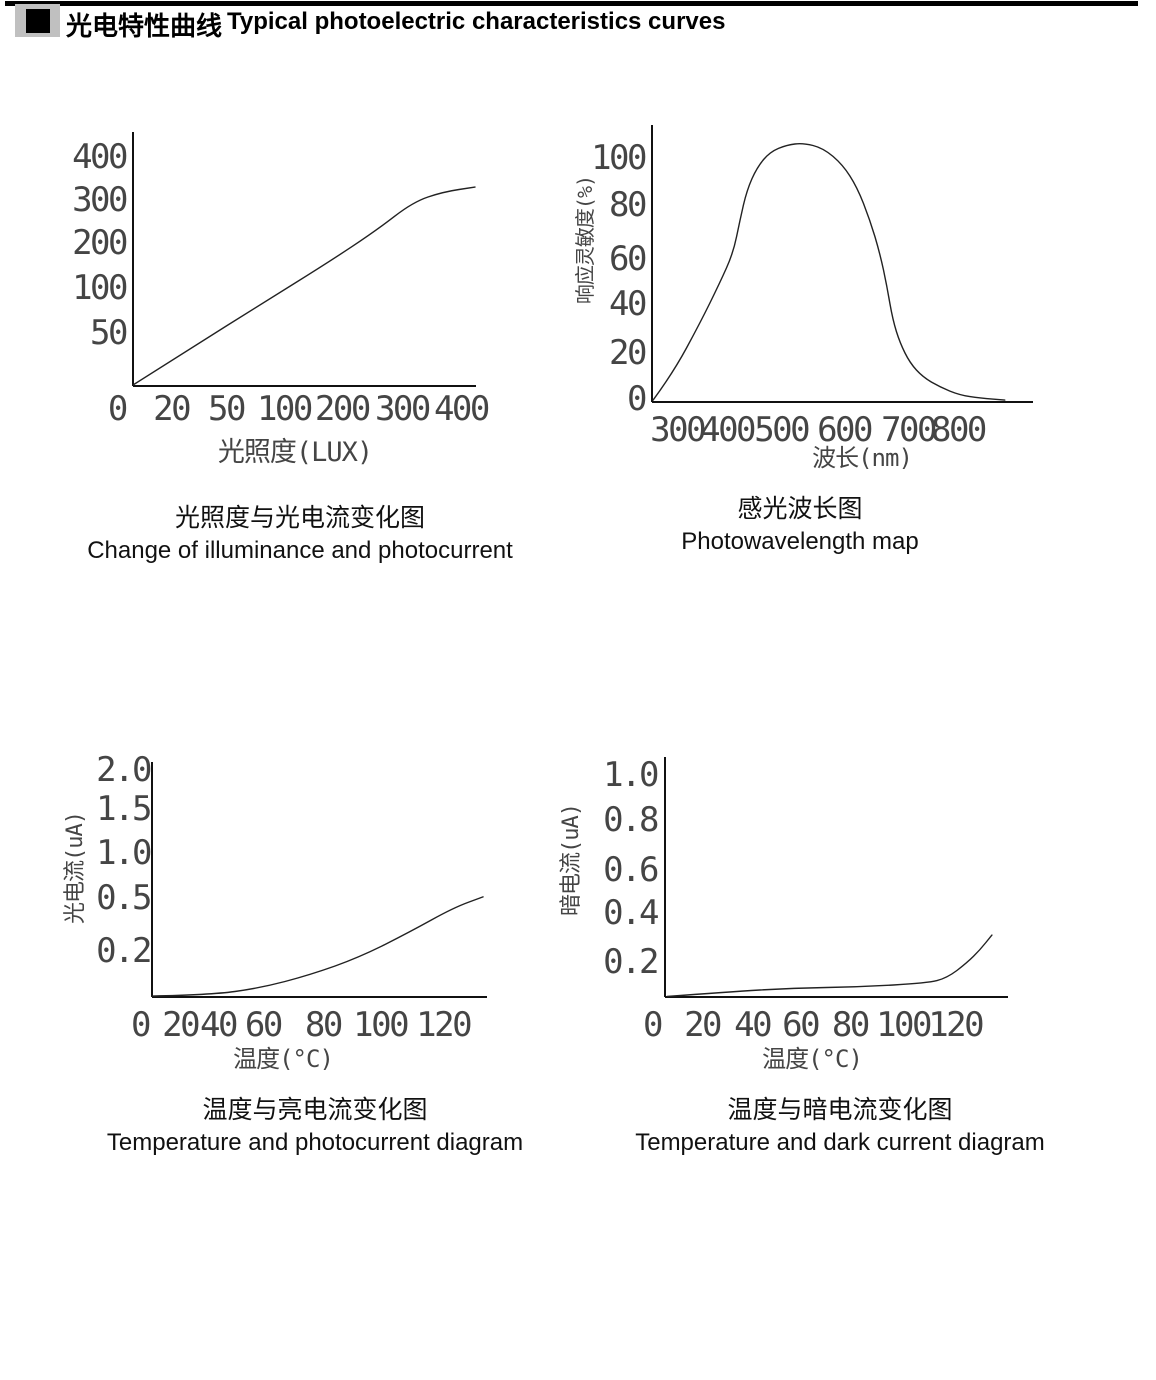  I want to click on black-square-icon, so click(37, 20).